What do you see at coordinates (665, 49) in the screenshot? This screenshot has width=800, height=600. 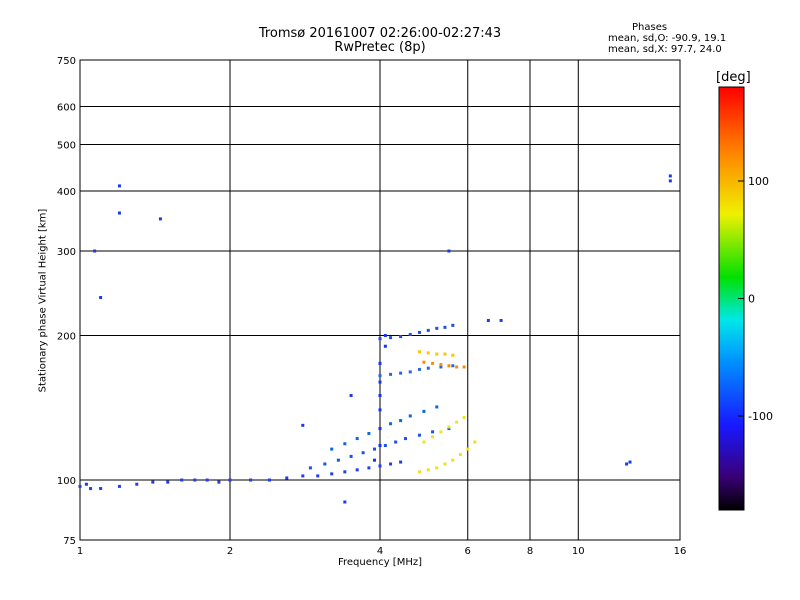 I see `phases-x-stats: mean, sd,X: 97.7, 24.0` at bounding box center [665, 49].